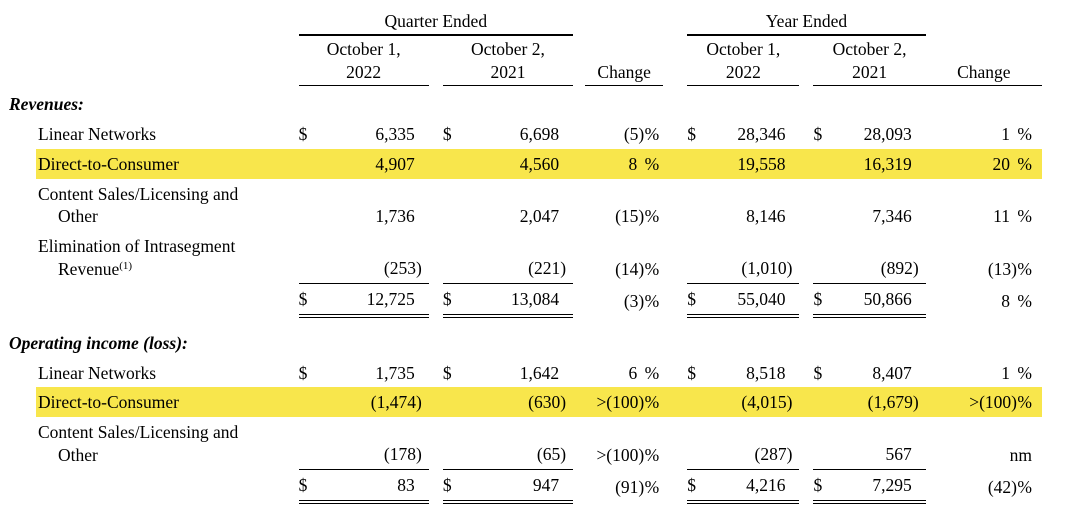 The height and width of the screenshot is (530, 1080). What do you see at coordinates (98, 342) in the screenshot?
I see `section-title: Operating income (loss):` at bounding box center [98, 342].